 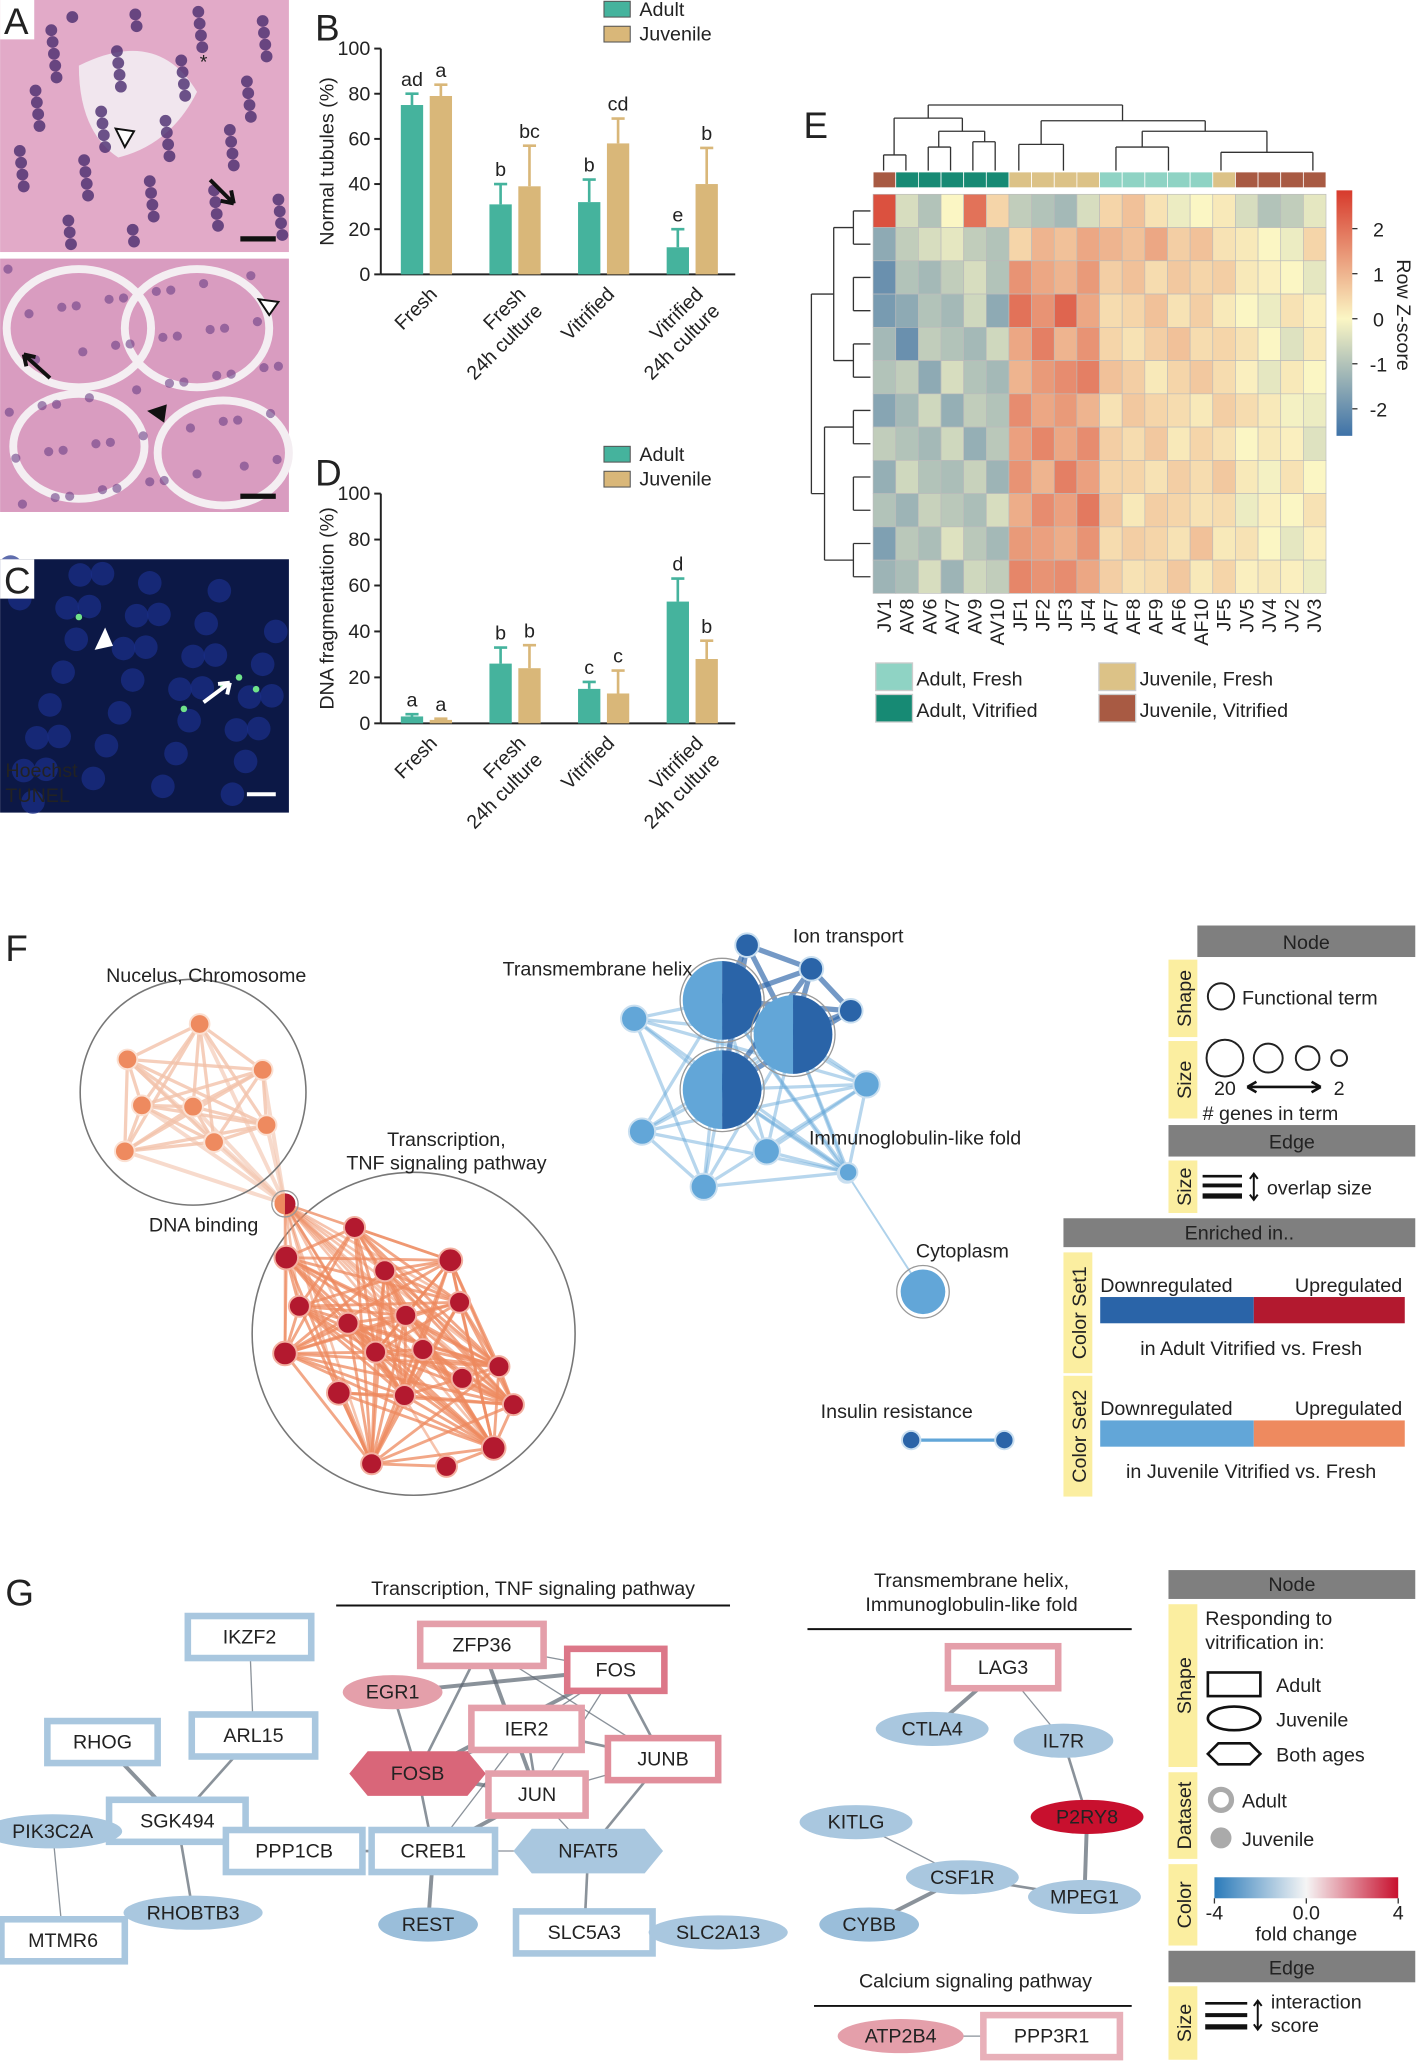 I want to click on group-strip, so click(x=1314, y=180).